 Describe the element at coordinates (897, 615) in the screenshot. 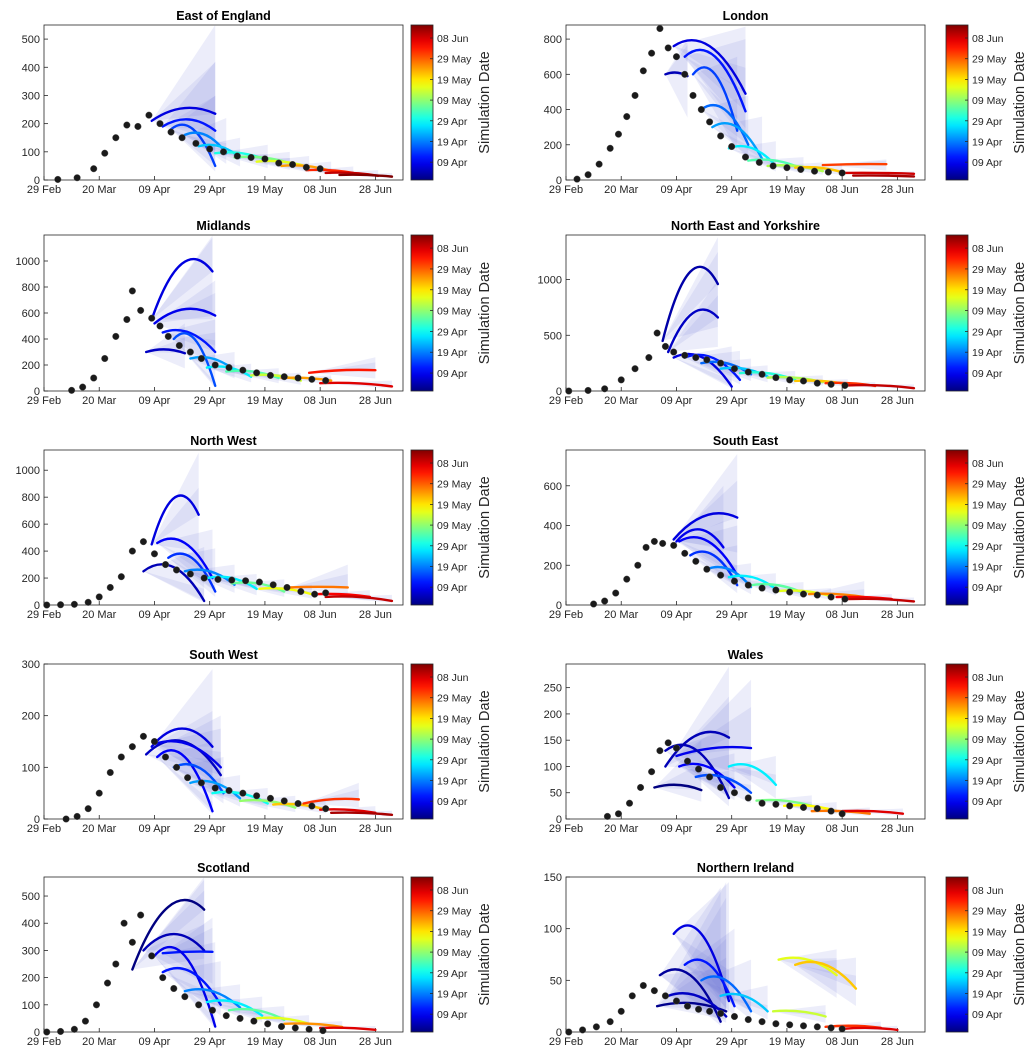

I see `x-tick-label: 28 Jun` at that location.